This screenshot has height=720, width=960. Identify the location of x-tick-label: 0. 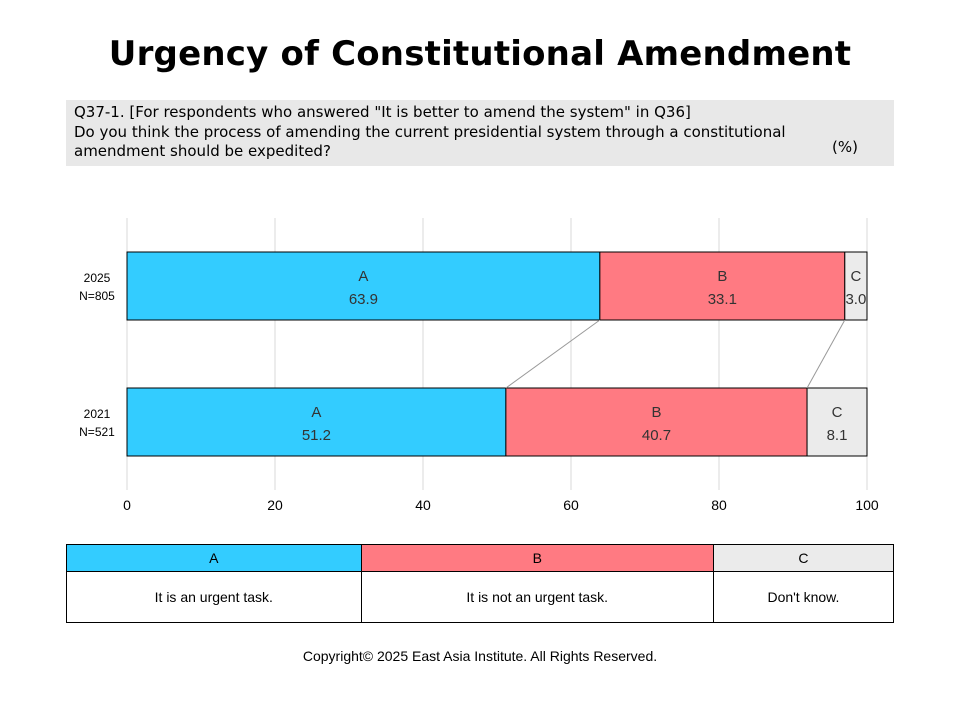
(127, 505).